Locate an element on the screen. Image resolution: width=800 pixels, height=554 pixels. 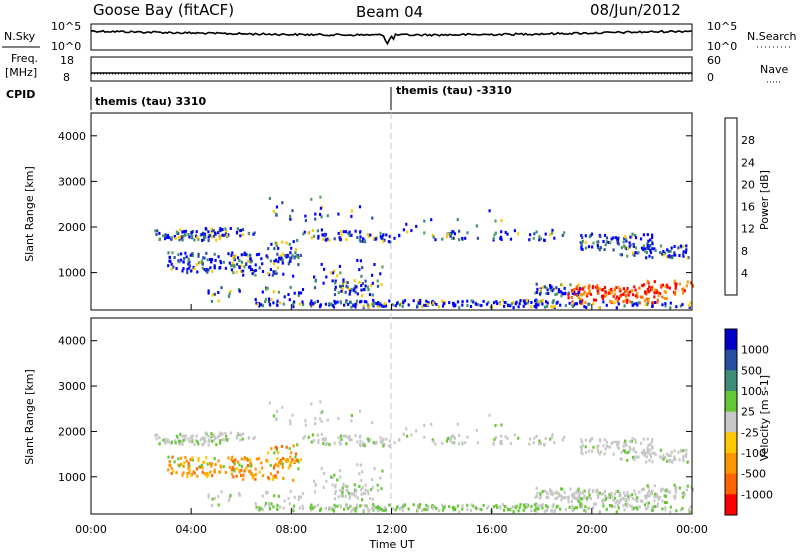
colorbar-tick-label: 500 is located at coordinates (751, 370).